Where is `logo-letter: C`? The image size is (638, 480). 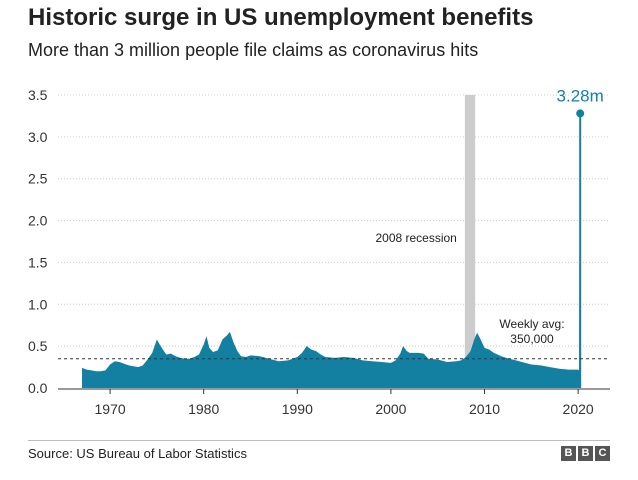
logo-letter: C is located at coordinates (602, 453).